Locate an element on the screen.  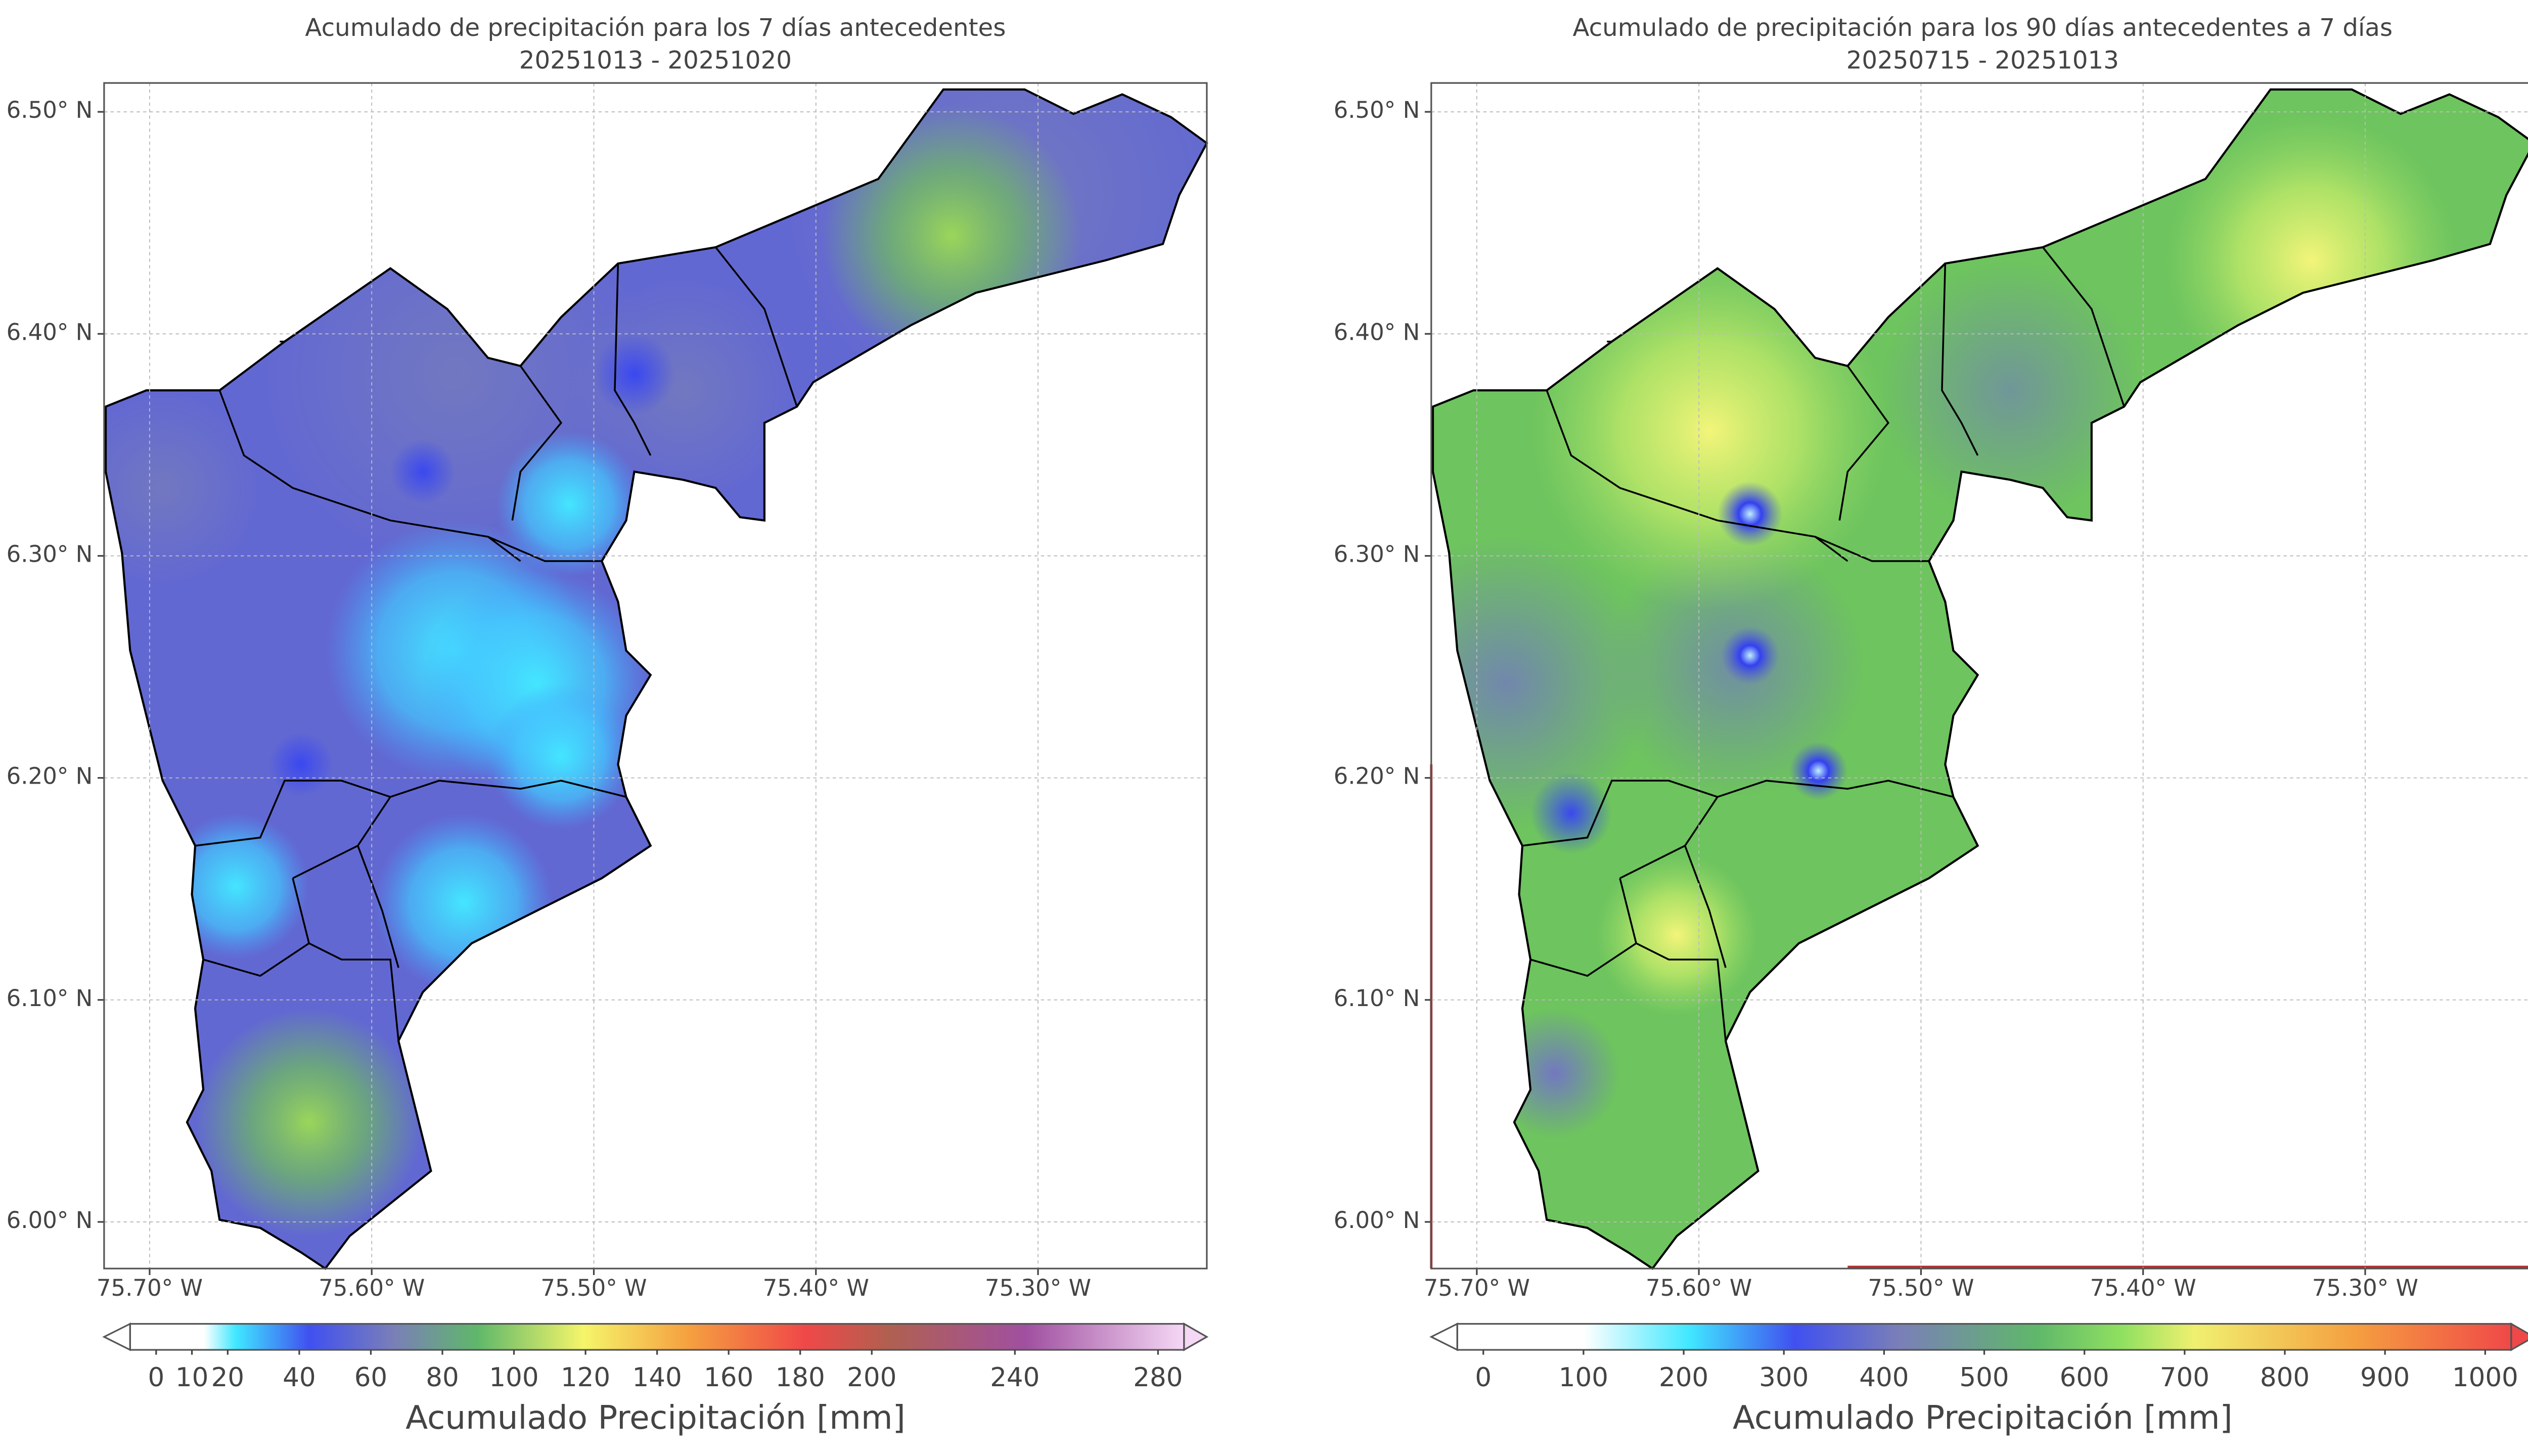
colorbar-tick-label: 240 is located at coordinates (1015, 1377).